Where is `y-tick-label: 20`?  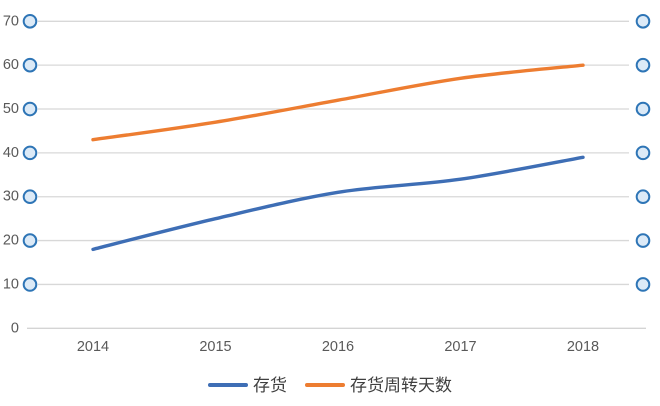
y-tick-label: 20 is located at coordinates (11, 241).